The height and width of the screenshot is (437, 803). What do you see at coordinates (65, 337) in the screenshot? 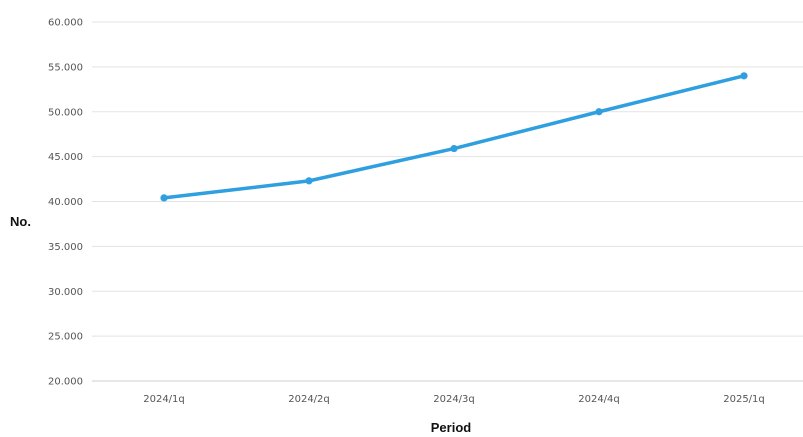
I see `y-tick-label: 25.000` at bounding box center [65, 337].